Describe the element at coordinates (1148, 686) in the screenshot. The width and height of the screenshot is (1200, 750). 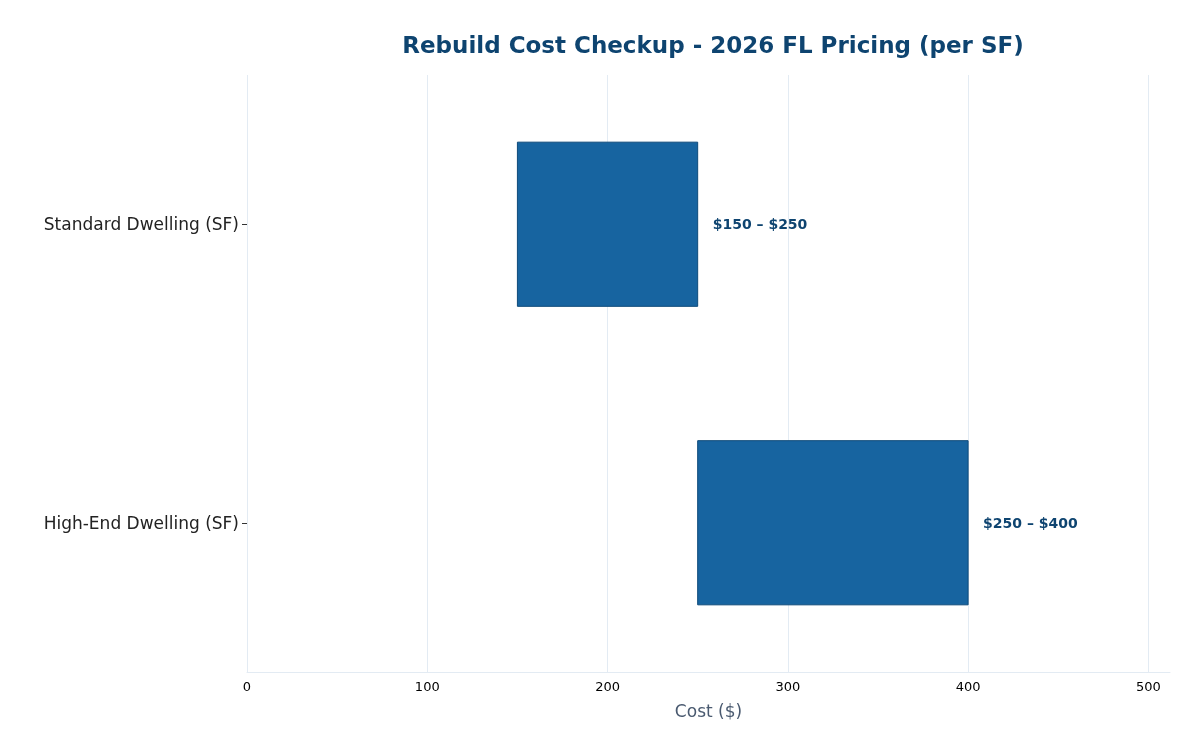
I see `x-tick-label: 500` at that location.